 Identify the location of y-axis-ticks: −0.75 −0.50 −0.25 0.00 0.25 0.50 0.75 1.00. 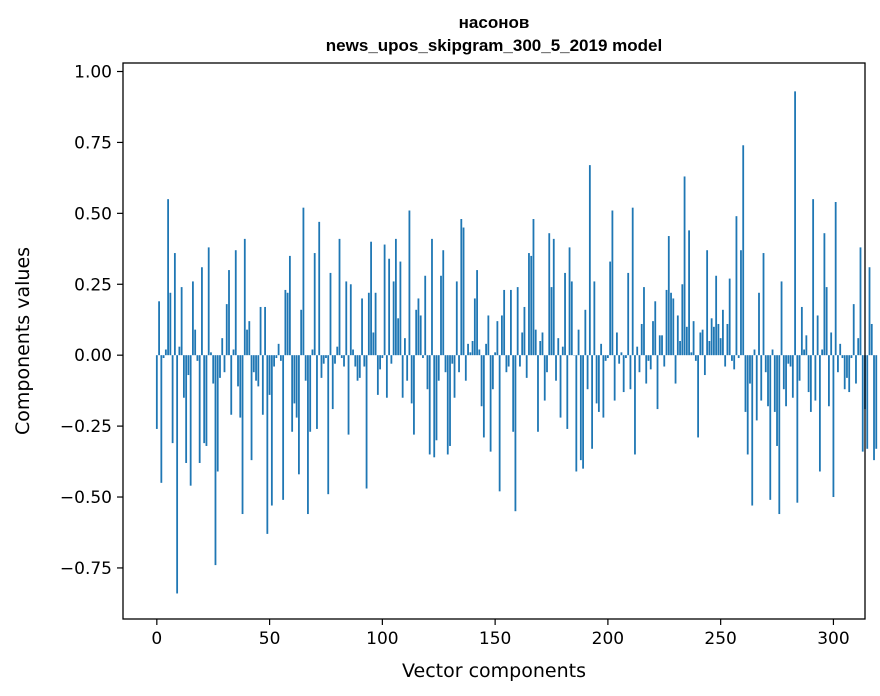
(91, 321).